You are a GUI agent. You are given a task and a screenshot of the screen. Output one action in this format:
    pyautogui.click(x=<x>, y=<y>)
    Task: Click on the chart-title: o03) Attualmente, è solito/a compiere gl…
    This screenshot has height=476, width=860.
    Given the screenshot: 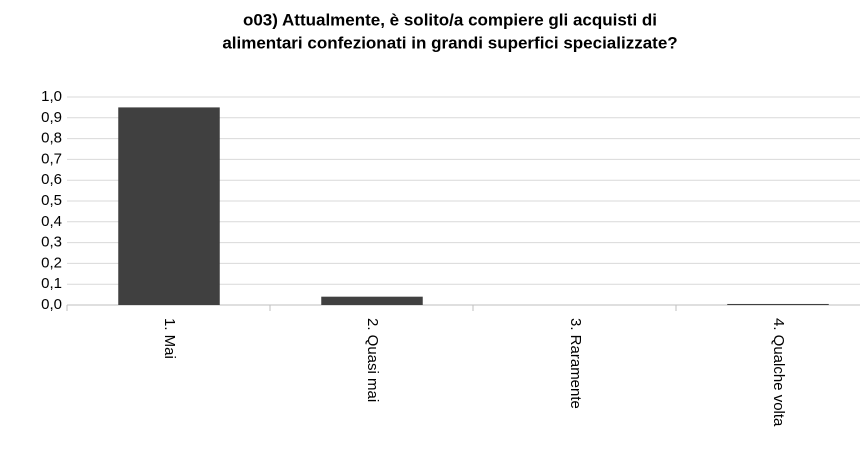 What is the action you would take?
    pyautogui.click(x=450, y=19)
    